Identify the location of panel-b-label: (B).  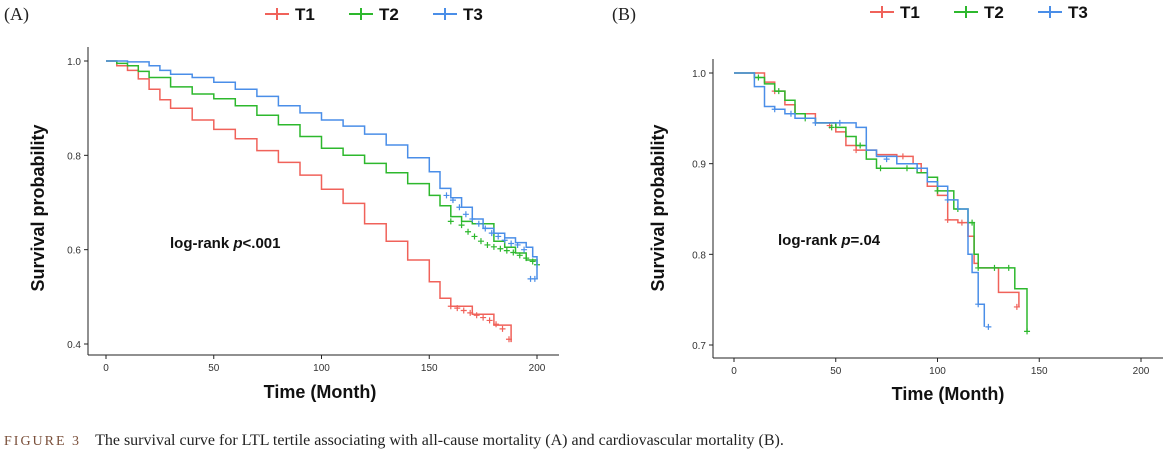
(624, 14).